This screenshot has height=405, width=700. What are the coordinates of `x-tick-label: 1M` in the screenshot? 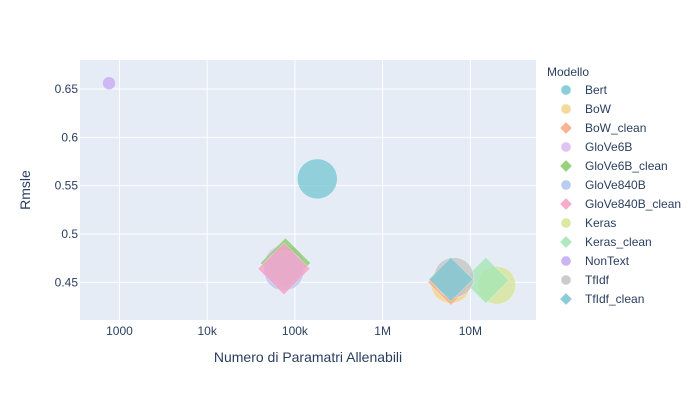 It's located at (382, 331).